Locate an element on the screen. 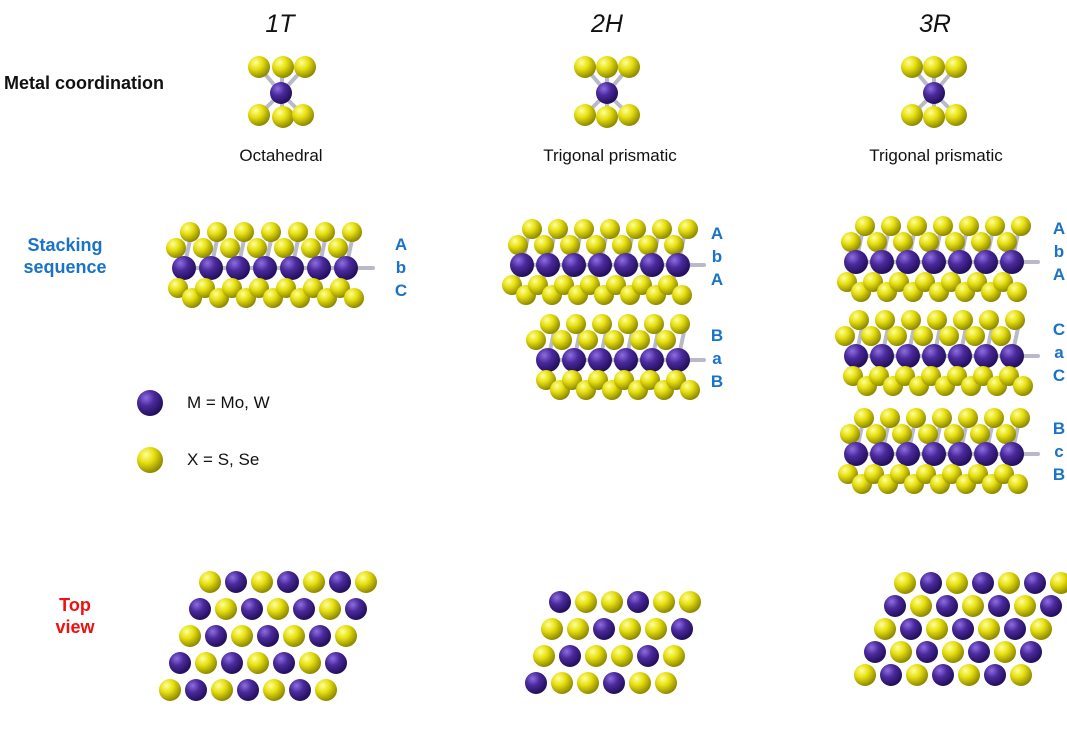  stacking-letter: a is located at coordinates (1059, 352).